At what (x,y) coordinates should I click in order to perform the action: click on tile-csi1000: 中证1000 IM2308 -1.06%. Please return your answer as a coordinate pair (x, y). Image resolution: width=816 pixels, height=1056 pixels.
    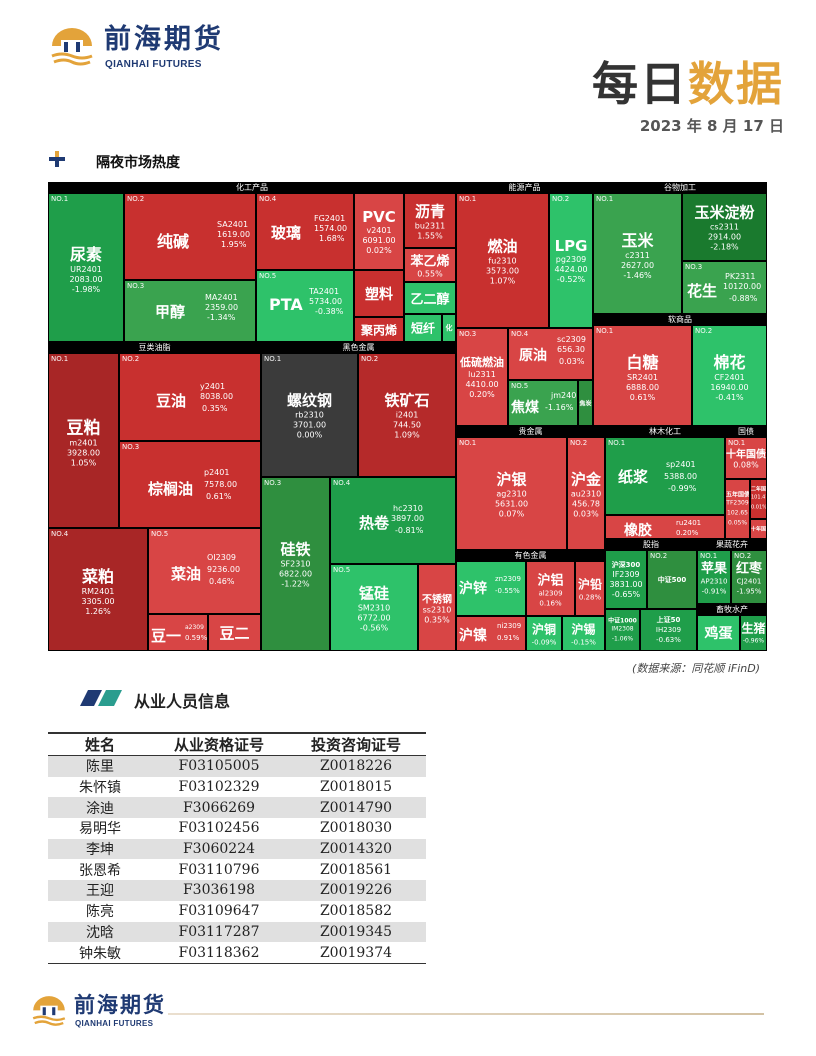
    Looking at the image, I should click on (622, 630).